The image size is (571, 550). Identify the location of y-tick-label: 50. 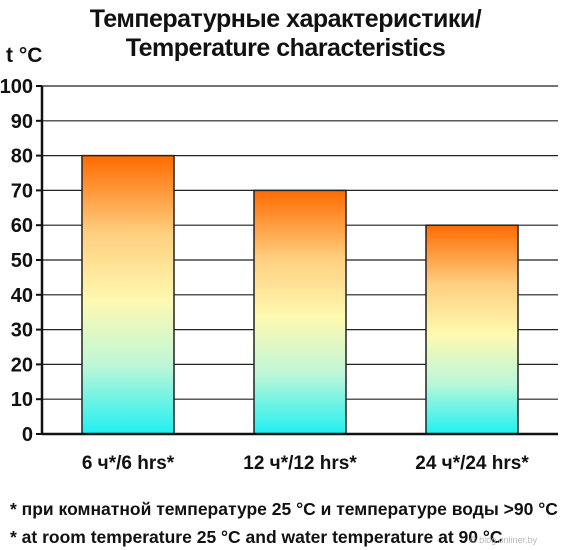
(22, 261).